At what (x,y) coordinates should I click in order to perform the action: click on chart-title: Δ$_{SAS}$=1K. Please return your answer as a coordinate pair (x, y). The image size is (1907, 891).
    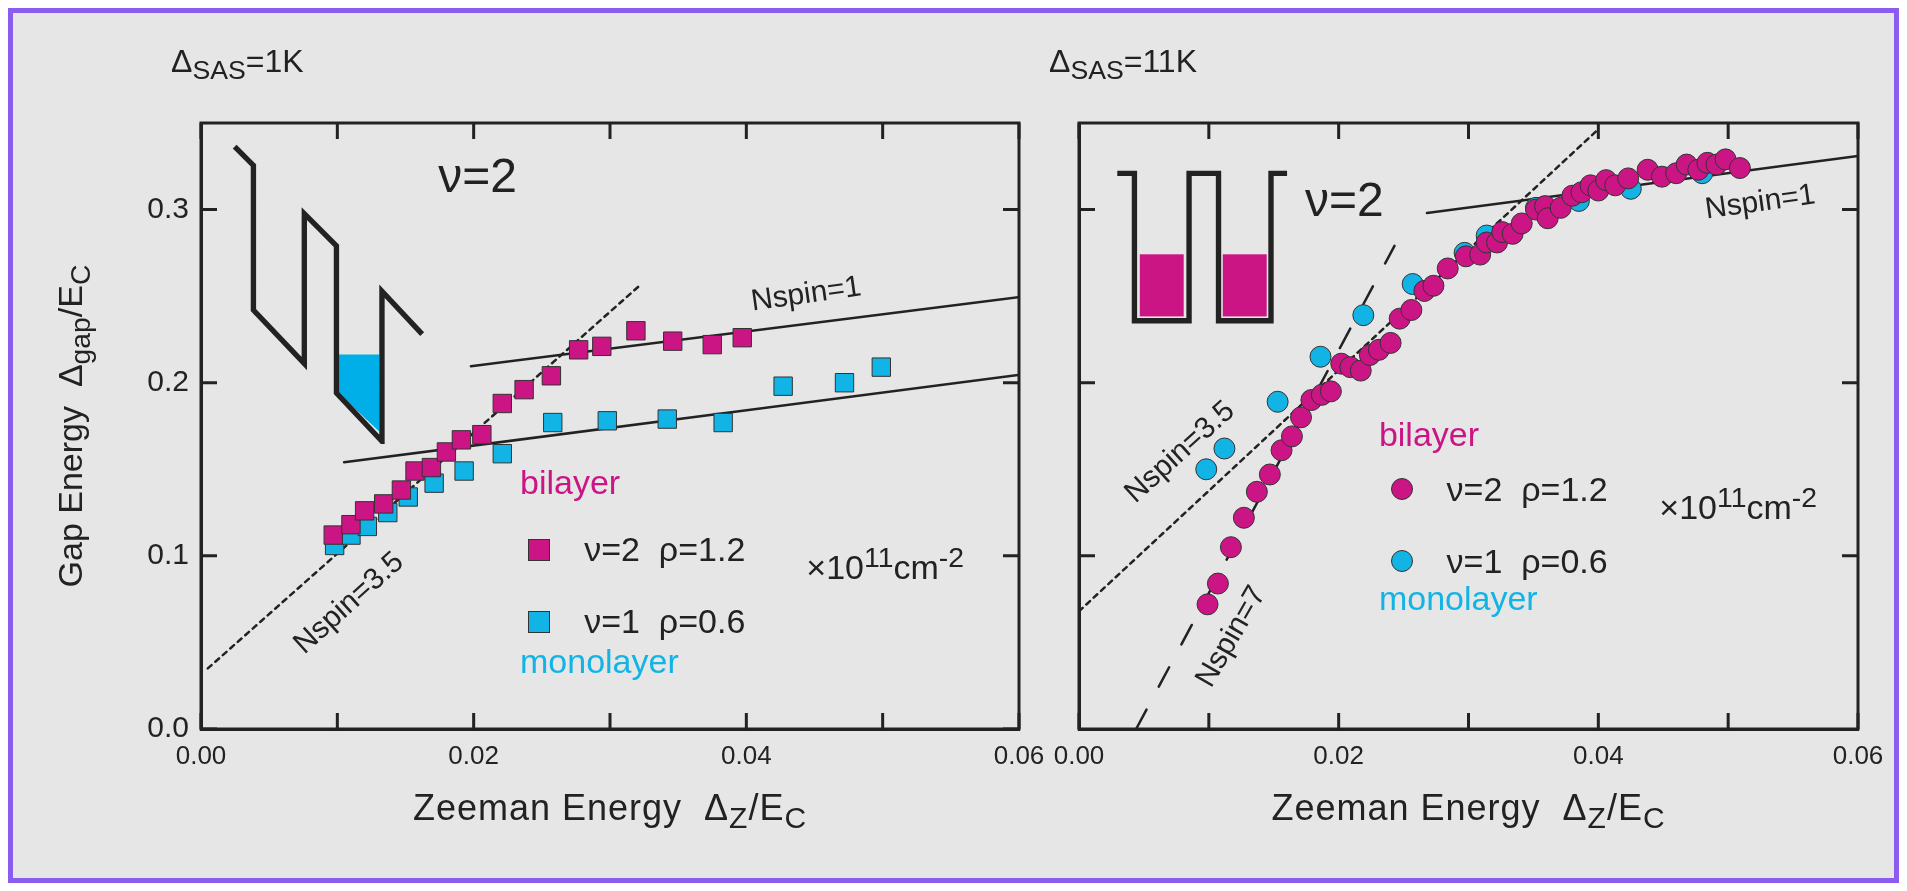
    Looking at the image, I should click on (237, 65).